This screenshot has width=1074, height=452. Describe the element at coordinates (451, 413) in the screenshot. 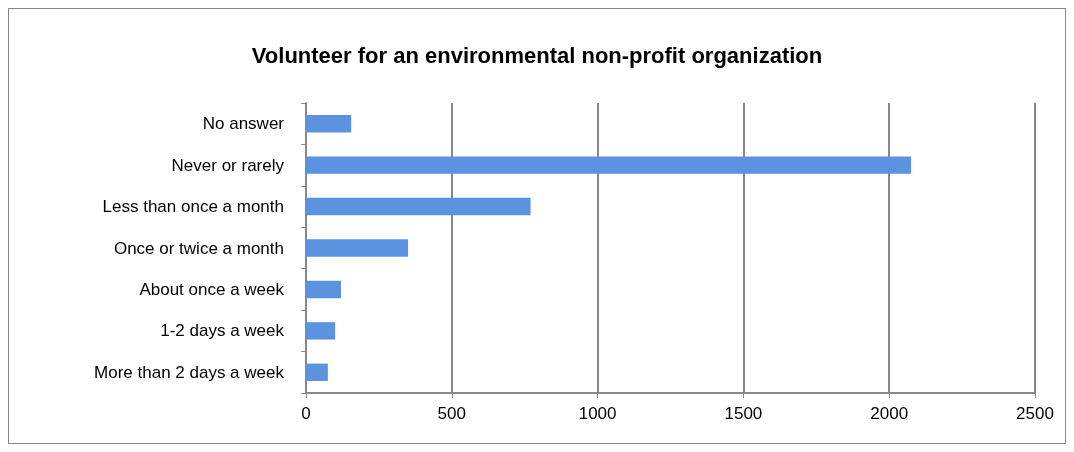

I see `x-tick-label: 500` at that location.